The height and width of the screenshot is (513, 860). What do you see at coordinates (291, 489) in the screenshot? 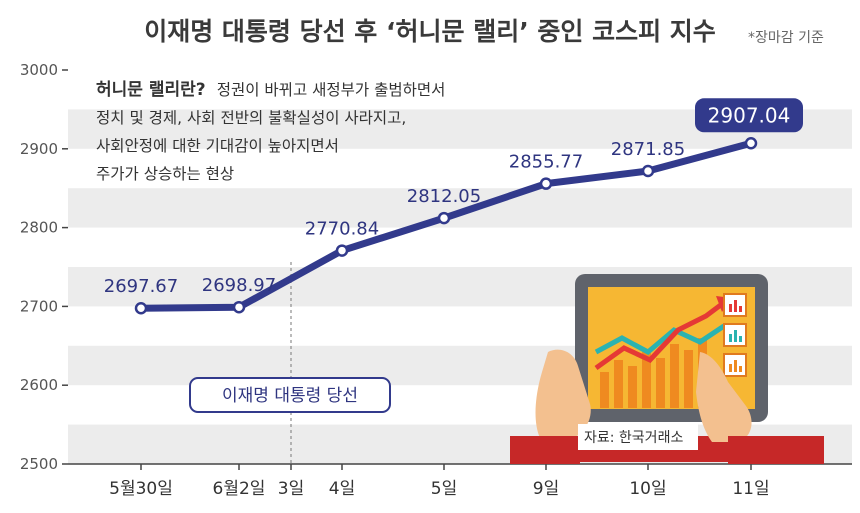
I see `x-tick-event: 3일` at bounding box center [291, 489].